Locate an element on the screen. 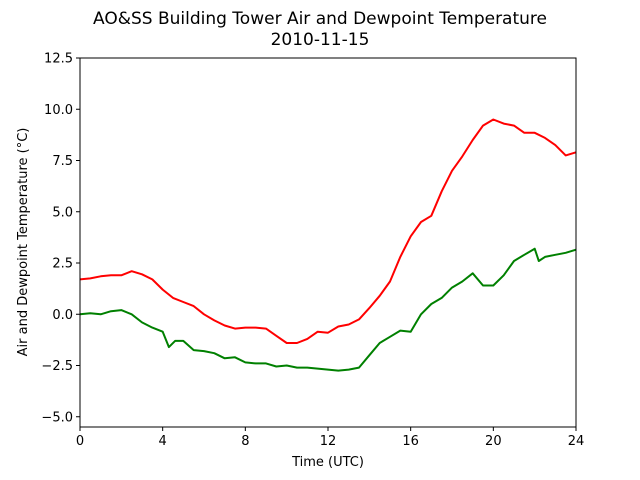 Image resolution: width=640 pixels, height=480 pixels. y-tick-label: 10.0 is located at coordinates (58, 110).